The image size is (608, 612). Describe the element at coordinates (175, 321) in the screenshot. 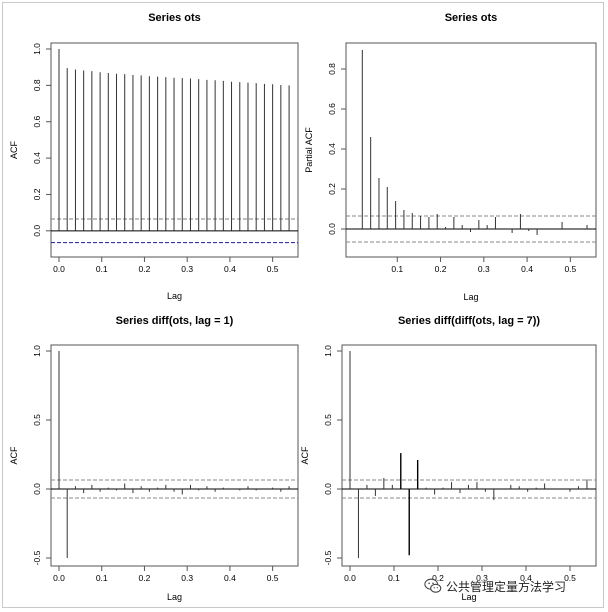

I see `chart-title: Series diff(ots, lag = 1)` at that location.